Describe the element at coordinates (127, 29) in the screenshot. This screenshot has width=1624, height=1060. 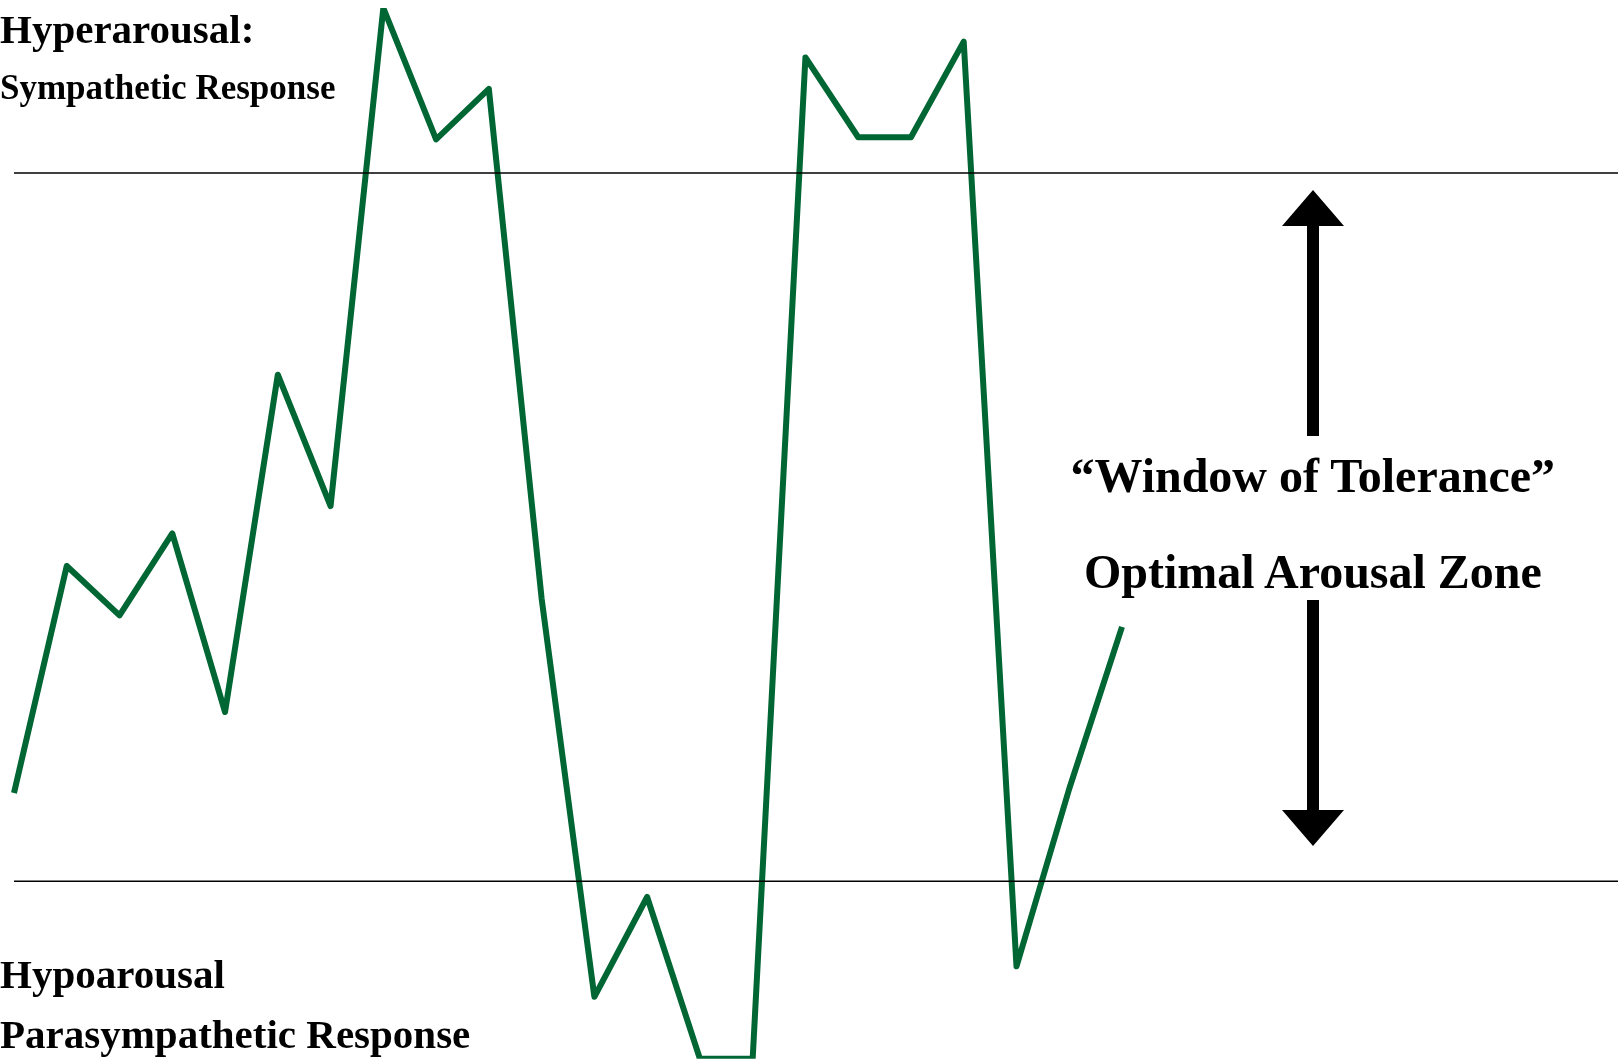
I see `annotation: Hyperarousal:` at that location.